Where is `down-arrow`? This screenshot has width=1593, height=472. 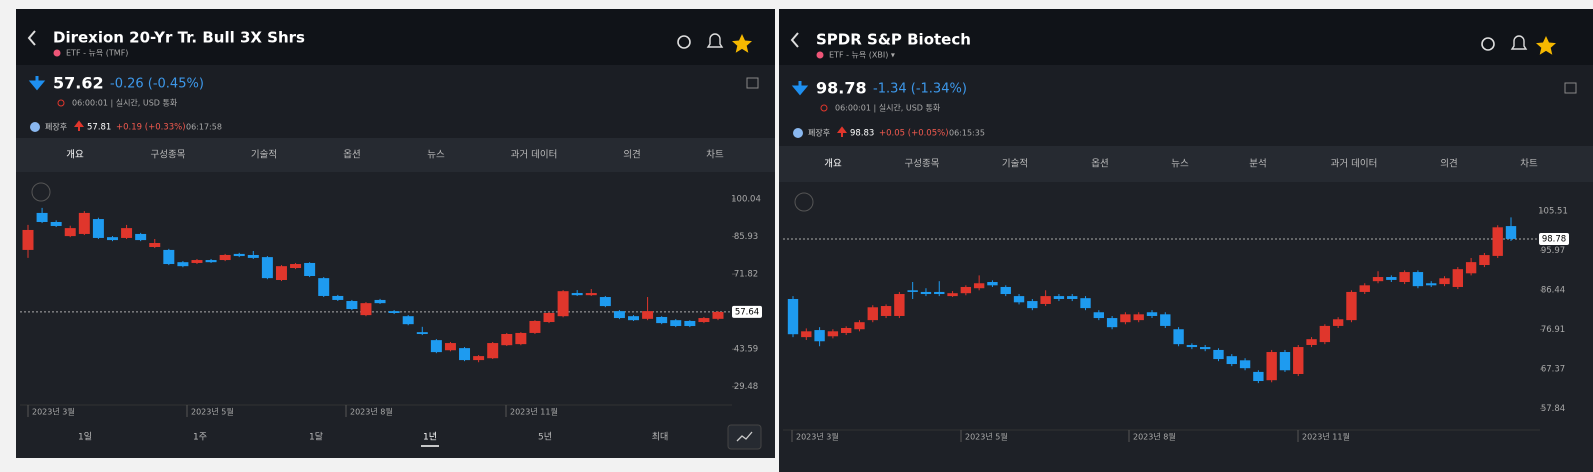 down-arrow is located at coordinates (37, 83).